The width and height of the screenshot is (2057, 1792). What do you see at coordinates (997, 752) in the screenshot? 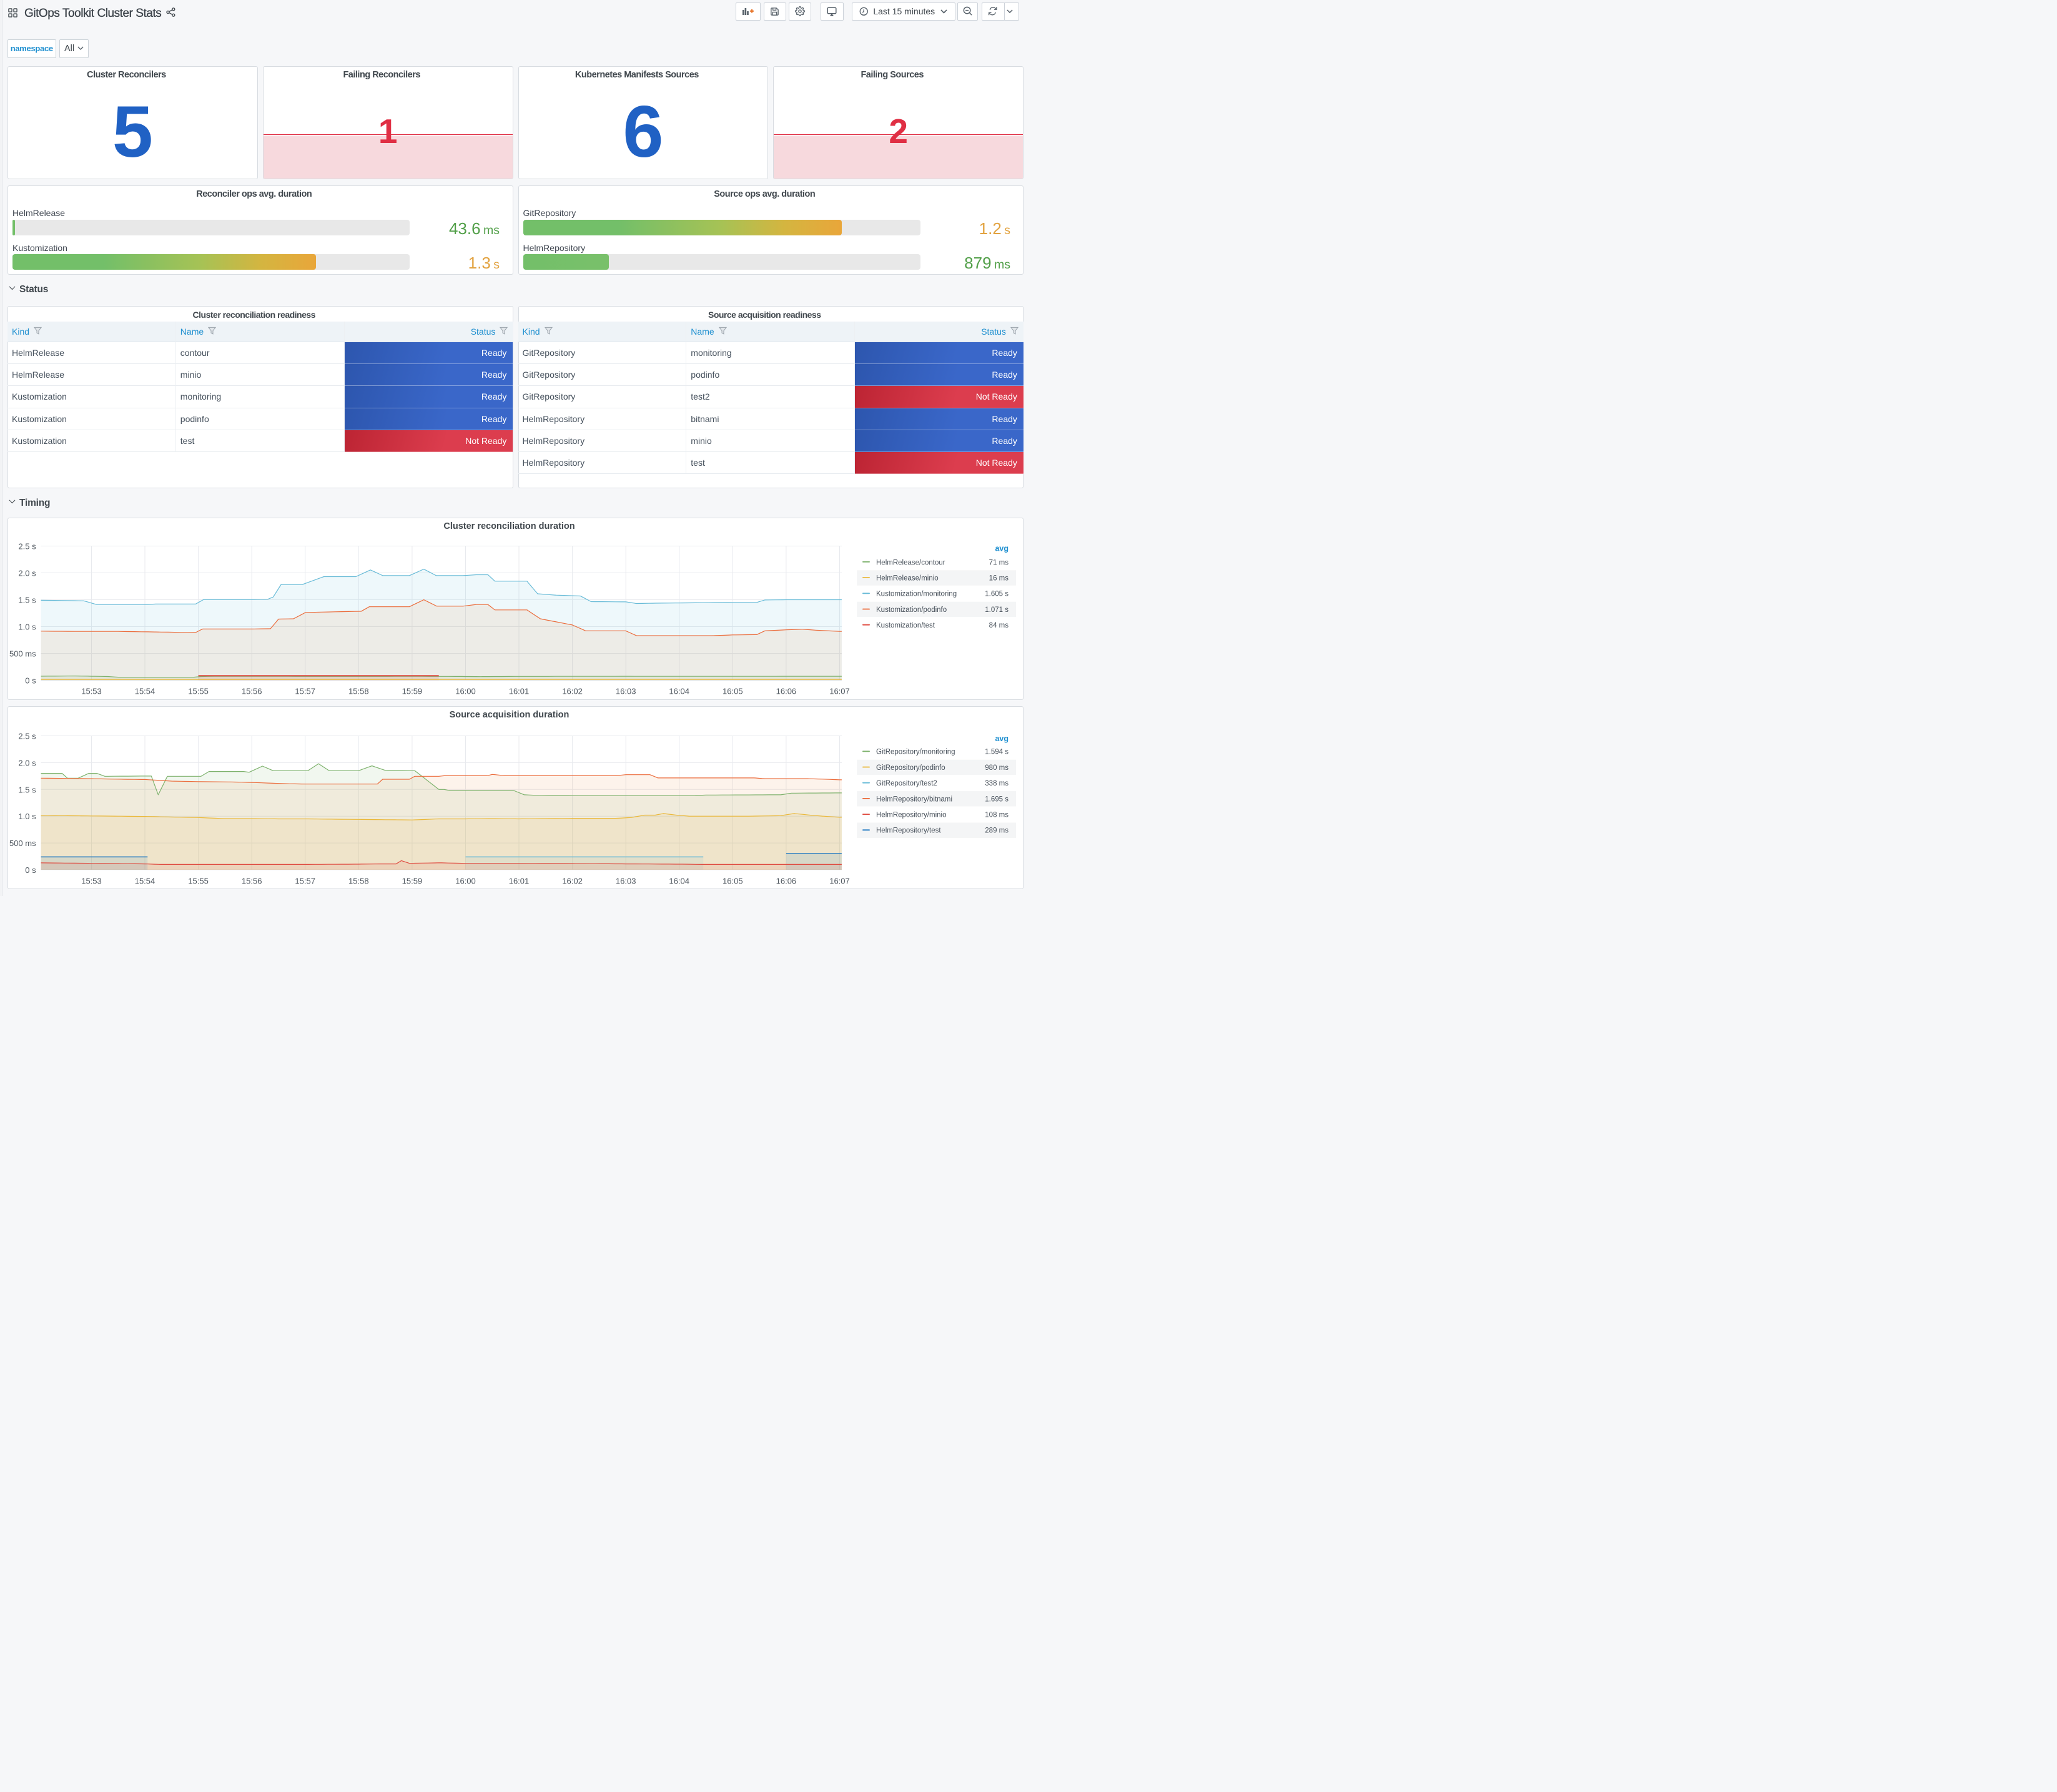
I see `svg-text: 1.594 s` at bounding box center [997, 752].